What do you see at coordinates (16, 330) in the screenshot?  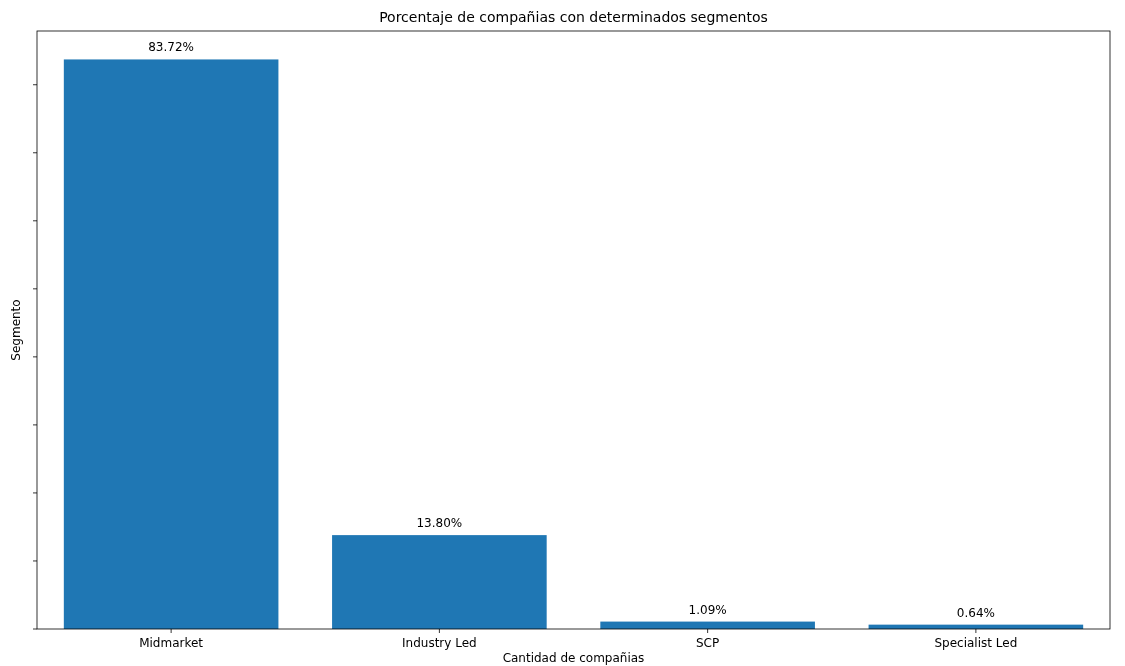 I see `y-axis-title: Segmento` at bounding box center [16, 330].